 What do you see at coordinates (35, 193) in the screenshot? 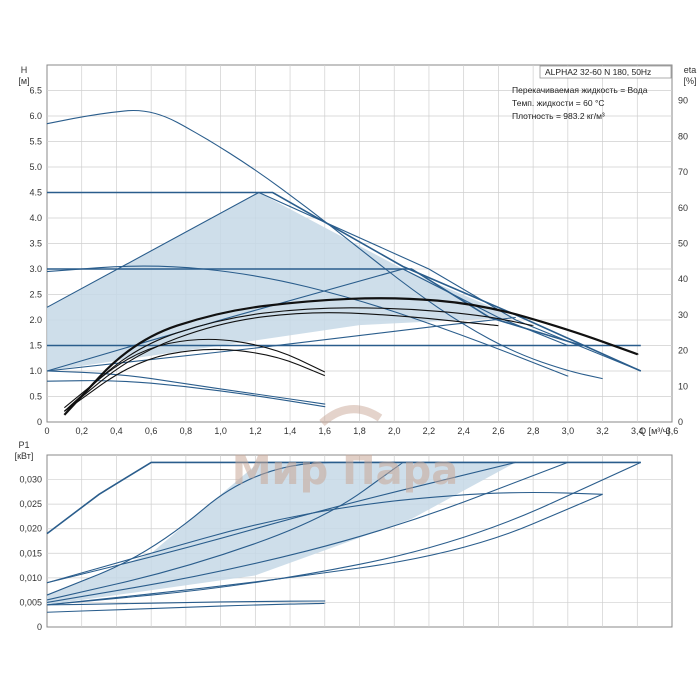
I see `head-y-tick: 4.5` at bounding box center [35, 193].